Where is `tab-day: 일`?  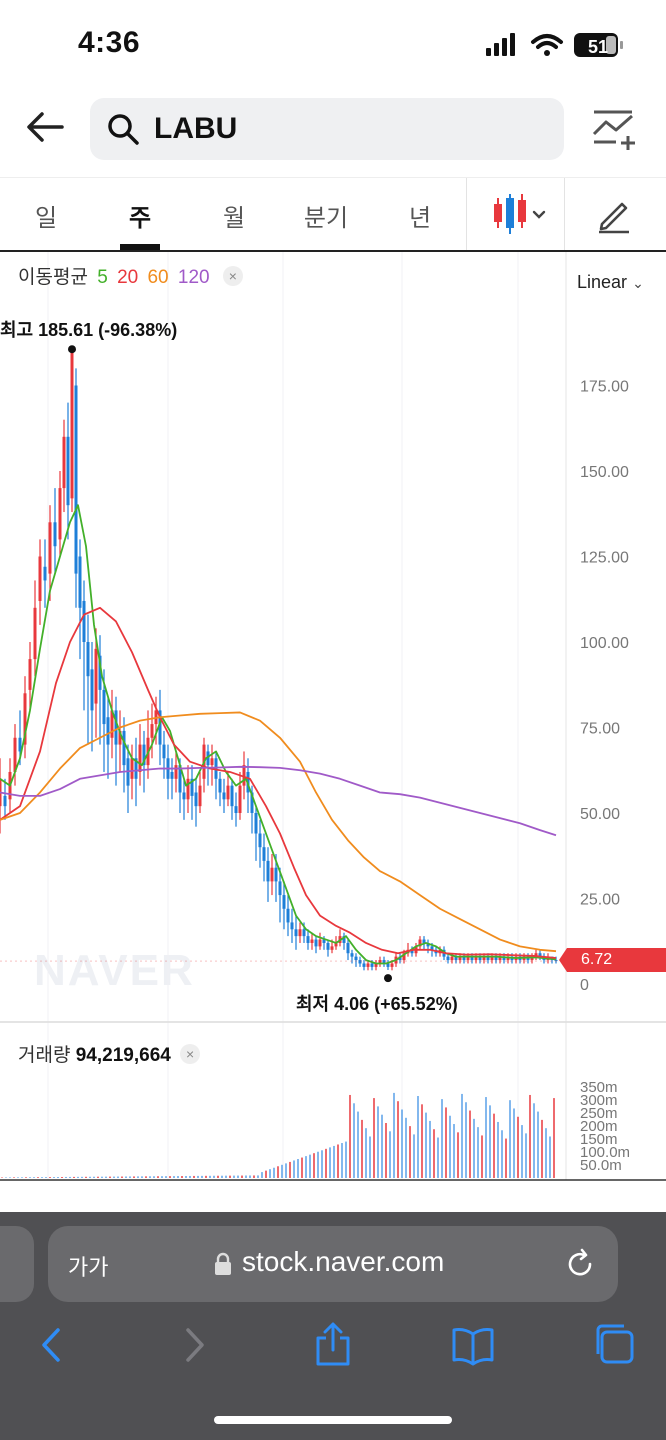
tab-day: 일 is located at coordinates (46, 218).